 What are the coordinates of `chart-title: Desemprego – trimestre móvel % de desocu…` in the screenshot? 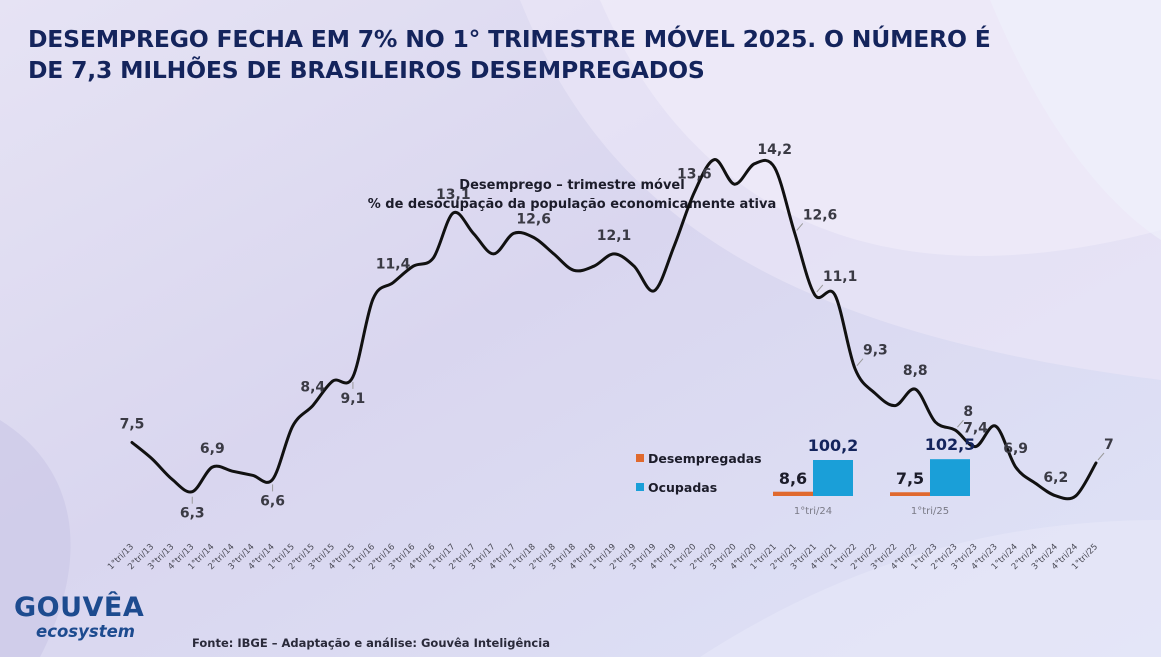 It's located at (572, 195).